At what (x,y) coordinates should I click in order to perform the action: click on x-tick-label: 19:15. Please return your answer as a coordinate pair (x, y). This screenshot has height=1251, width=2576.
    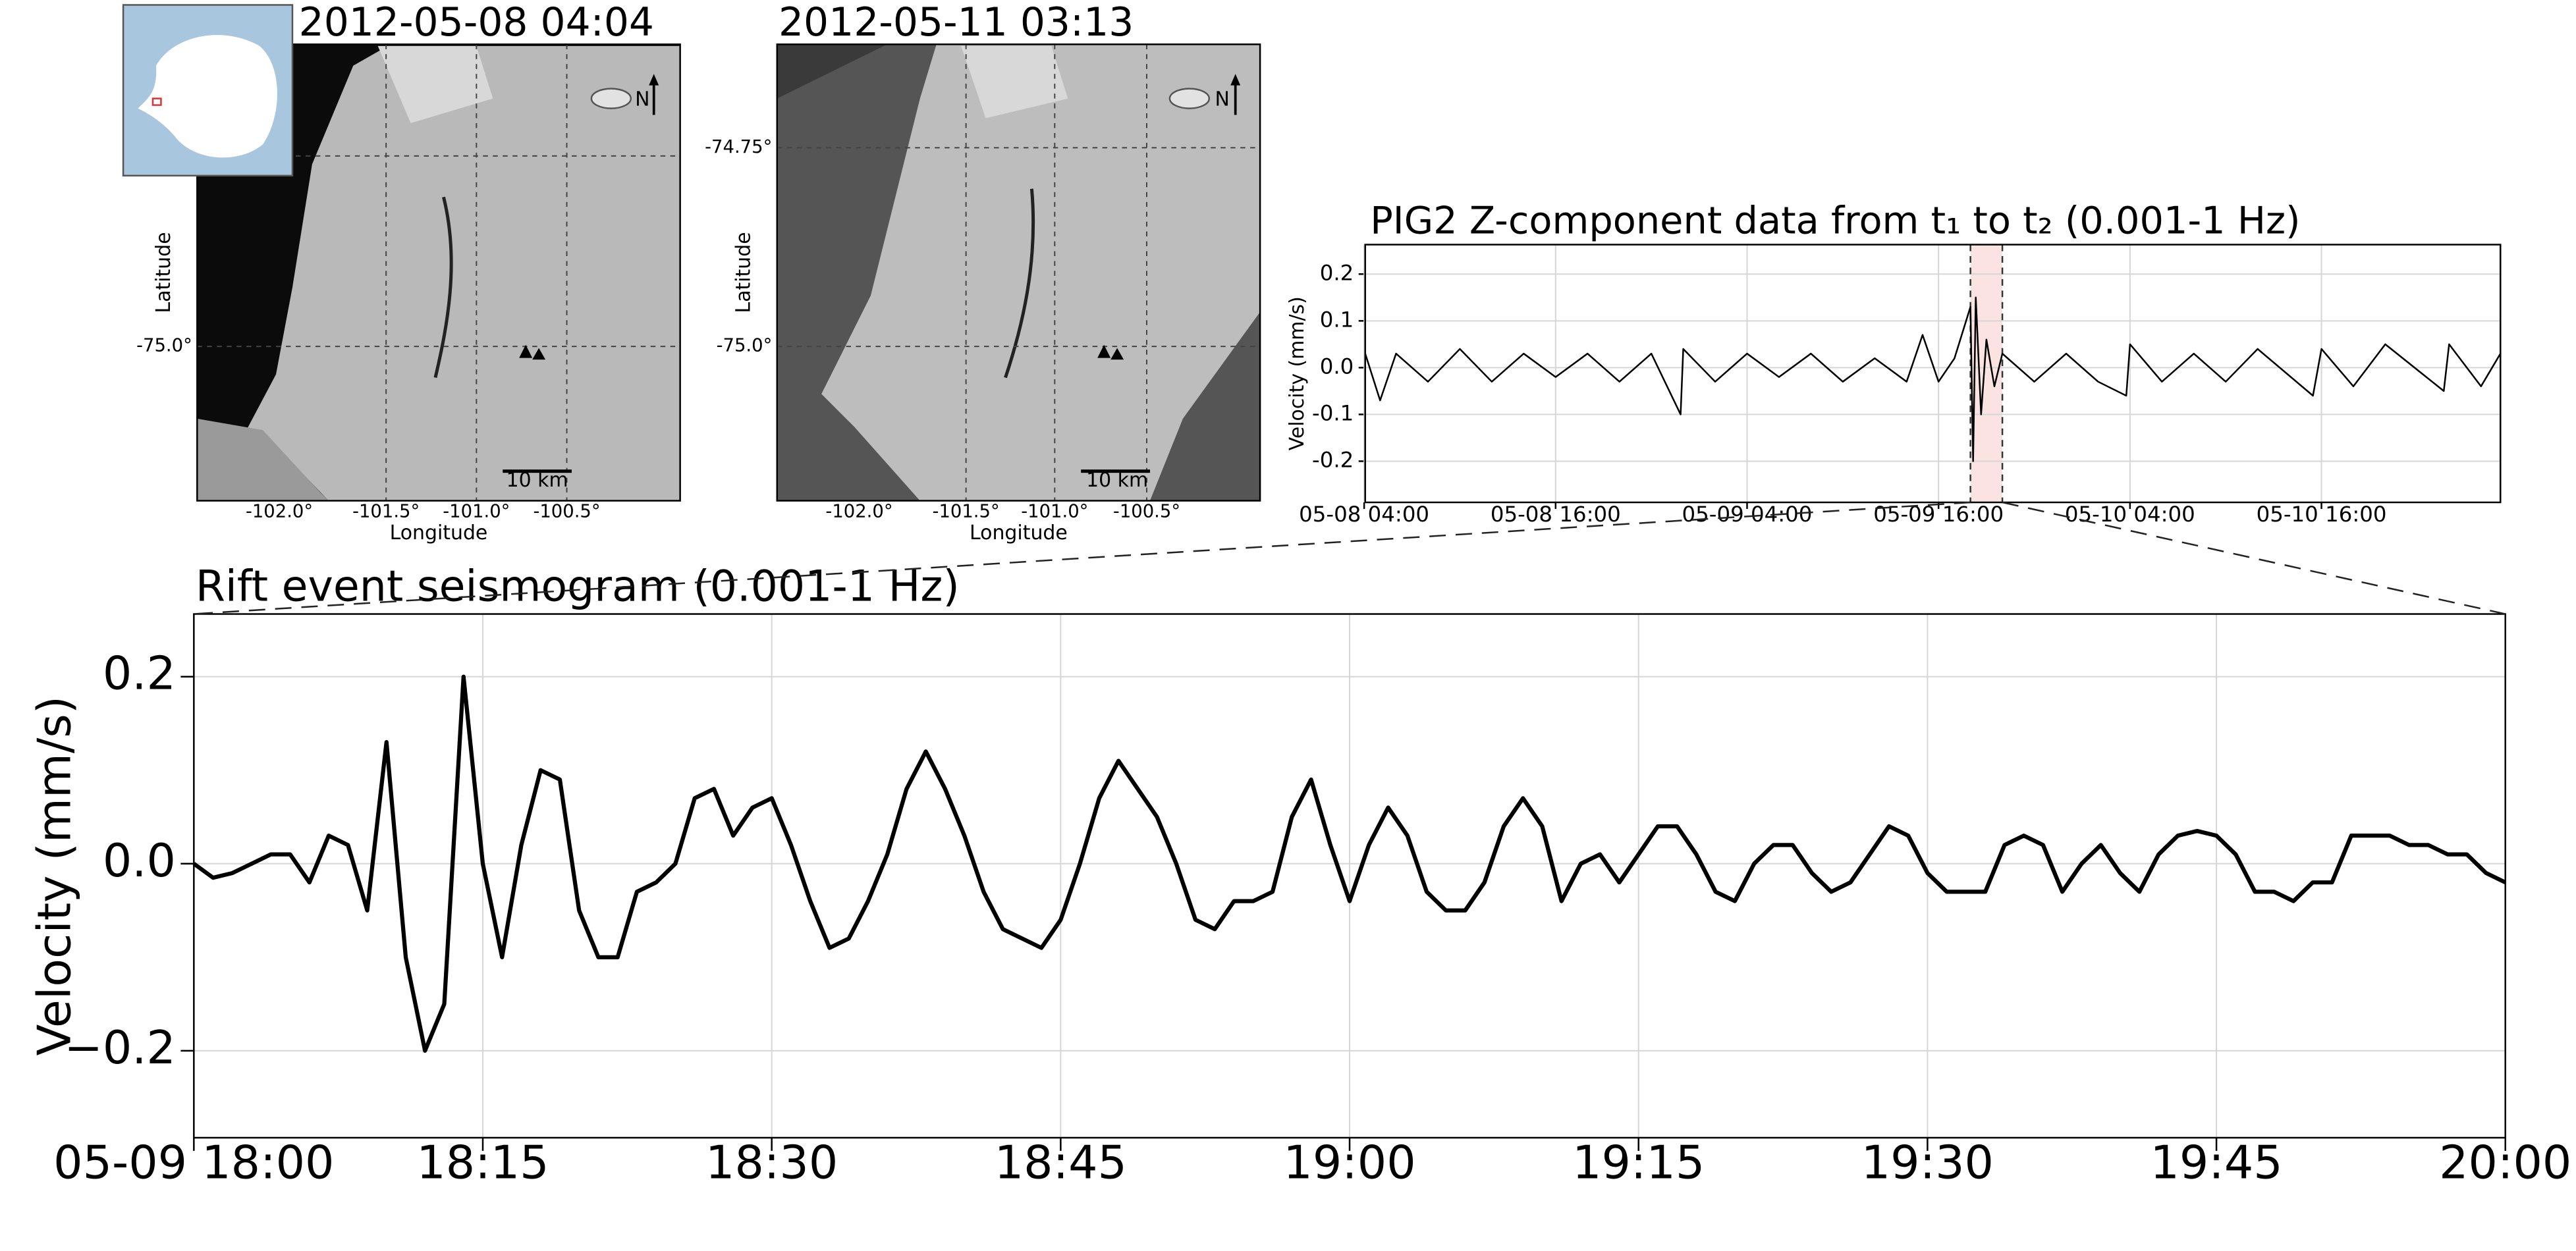
    Looking at the image, I should click on (1638, 1162).